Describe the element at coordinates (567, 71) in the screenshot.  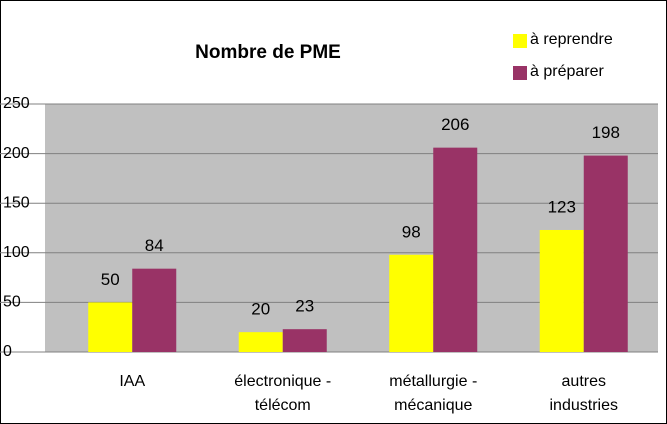
I see `legend-label: à préparer` at that location.